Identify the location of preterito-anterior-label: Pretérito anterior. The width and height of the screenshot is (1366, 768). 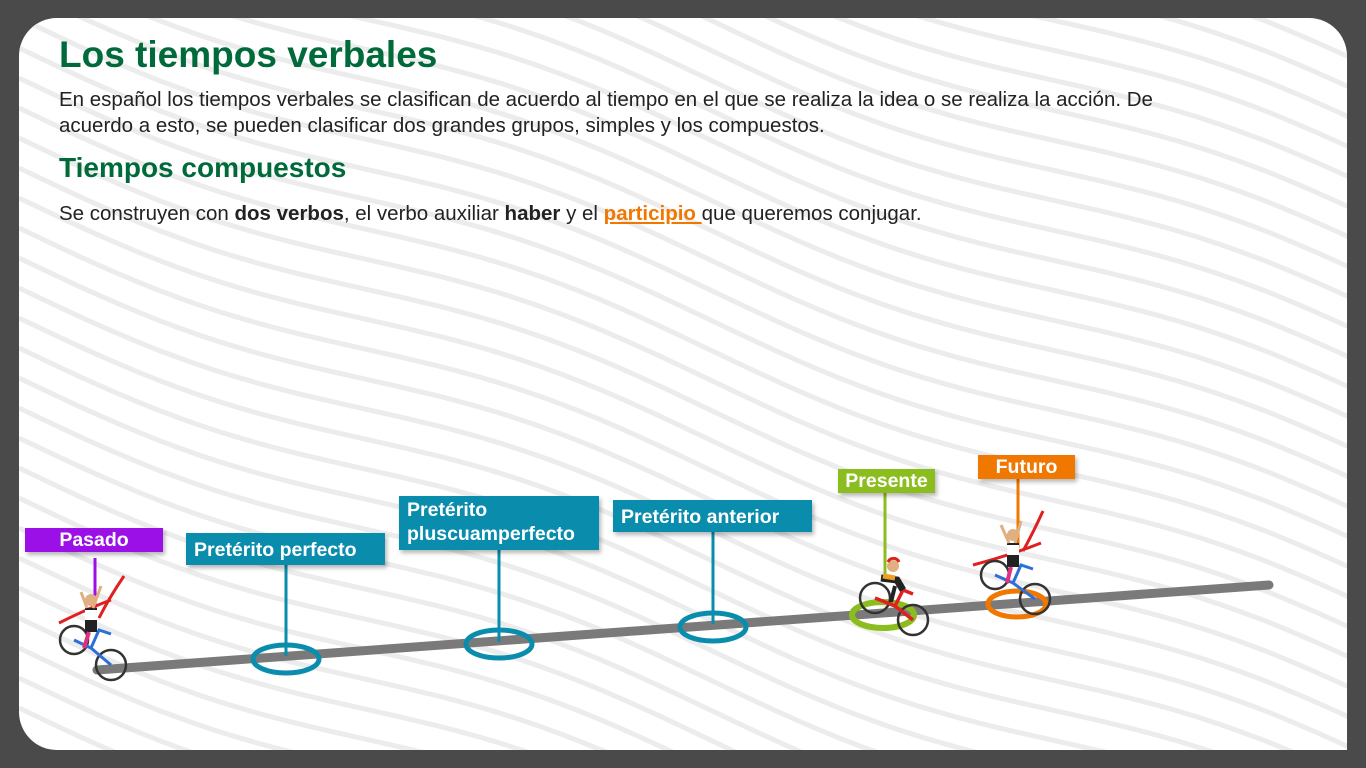
(712, 516).